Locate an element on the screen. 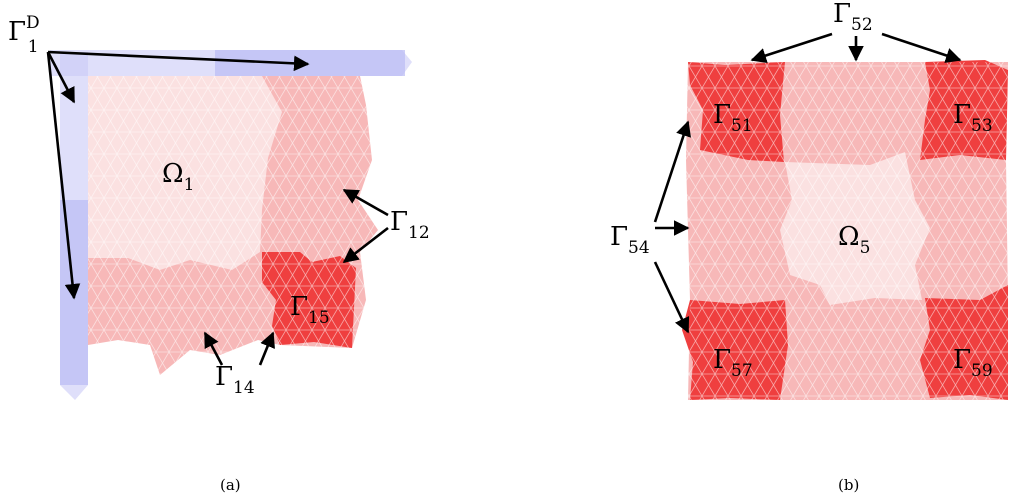  arrow-gamma-52-left is located at coordinates (791, 48).